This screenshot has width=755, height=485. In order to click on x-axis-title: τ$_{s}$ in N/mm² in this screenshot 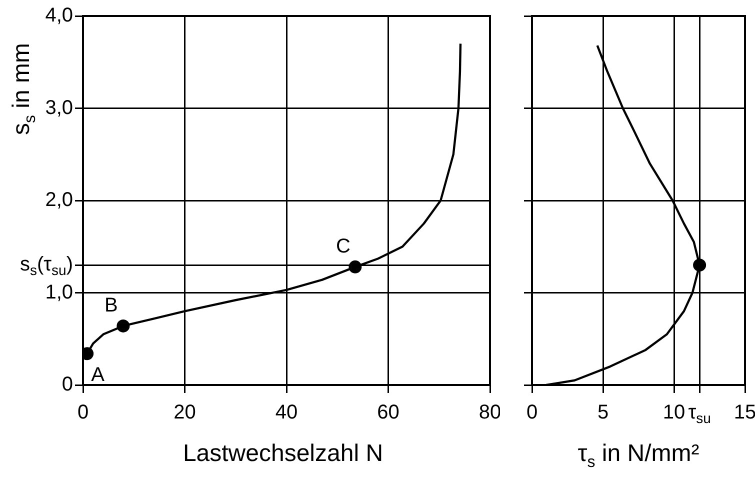, I will do `click(638, 456)`.